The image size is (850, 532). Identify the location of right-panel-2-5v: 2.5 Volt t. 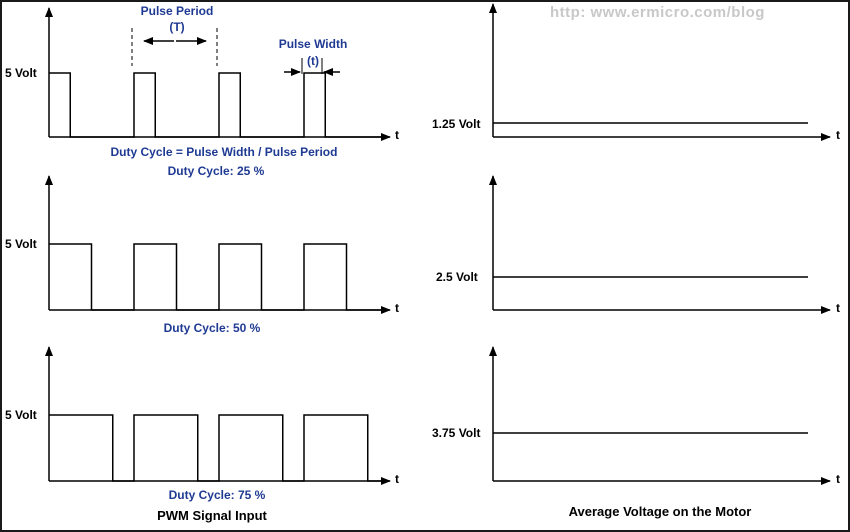
(638, 245).